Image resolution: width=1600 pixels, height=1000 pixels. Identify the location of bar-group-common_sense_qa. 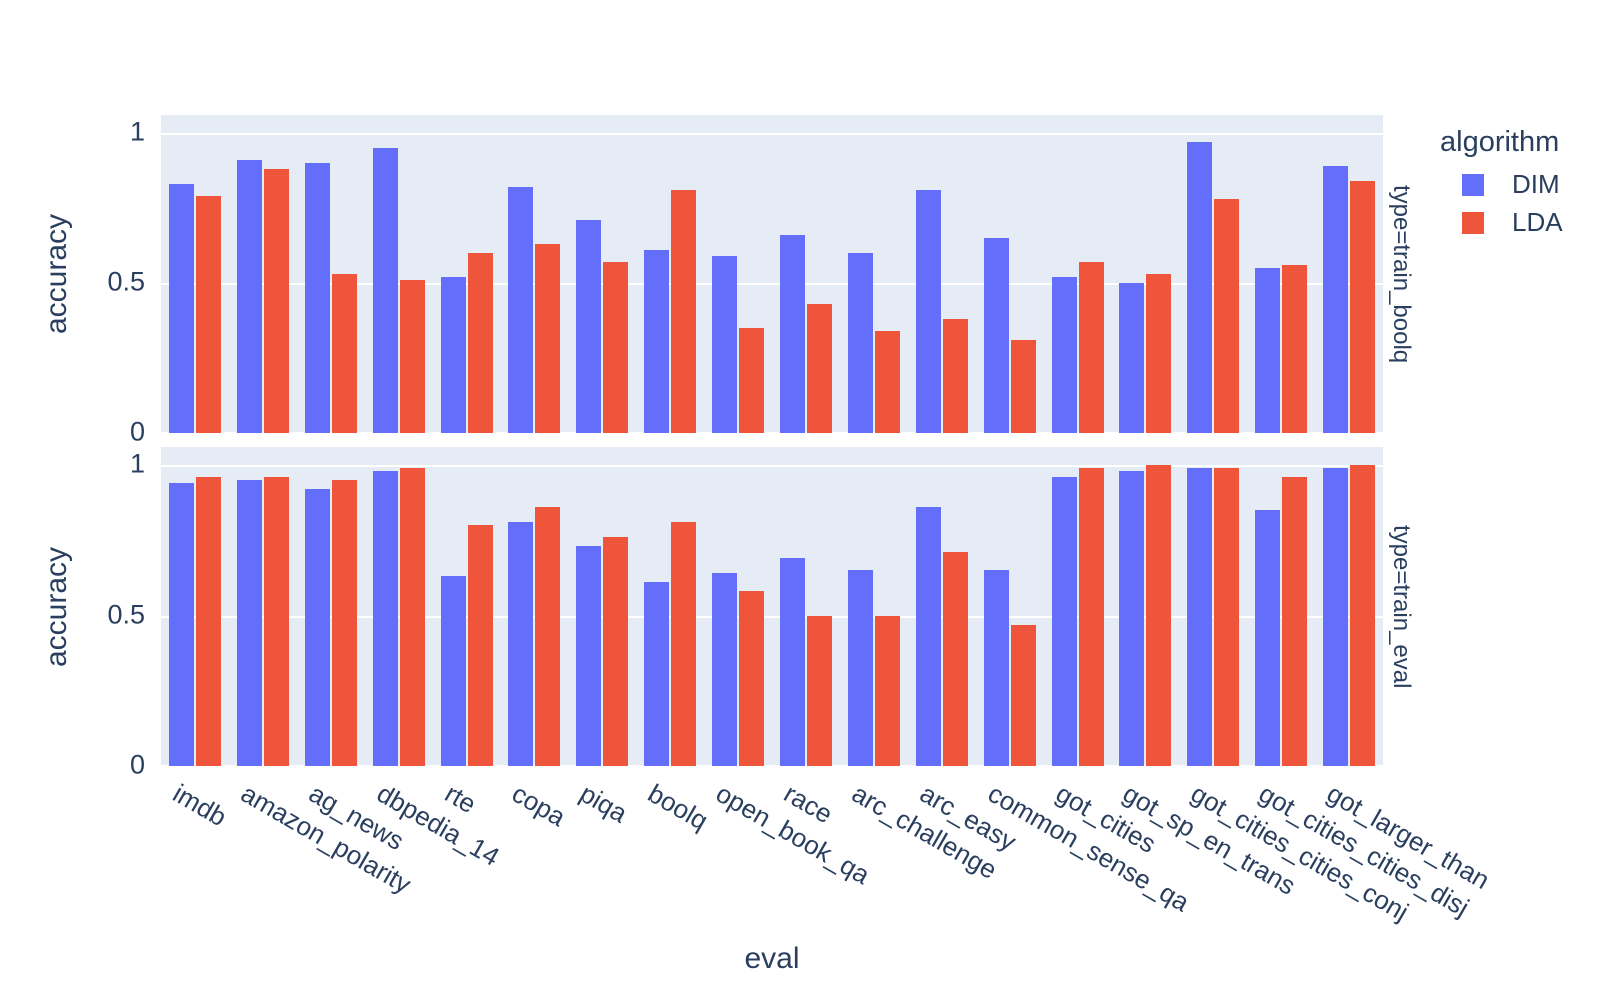
(1010, 274).